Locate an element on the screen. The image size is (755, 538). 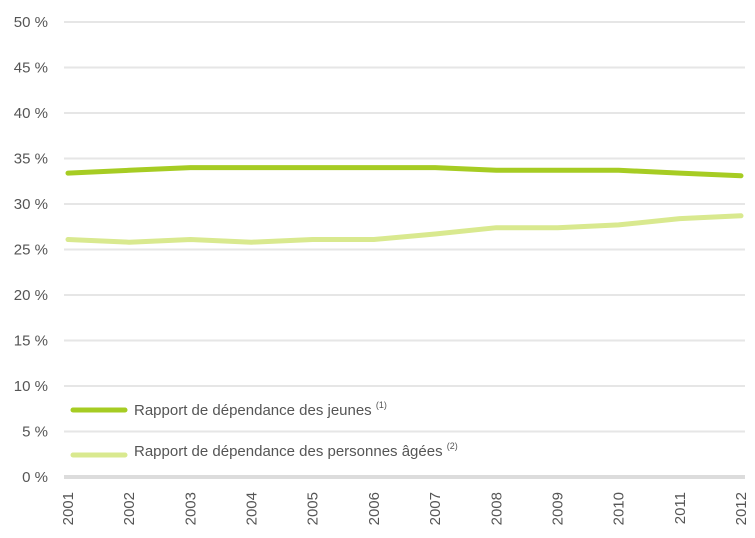
y-tick-label: 10 % is located at coordinates (31, 386).